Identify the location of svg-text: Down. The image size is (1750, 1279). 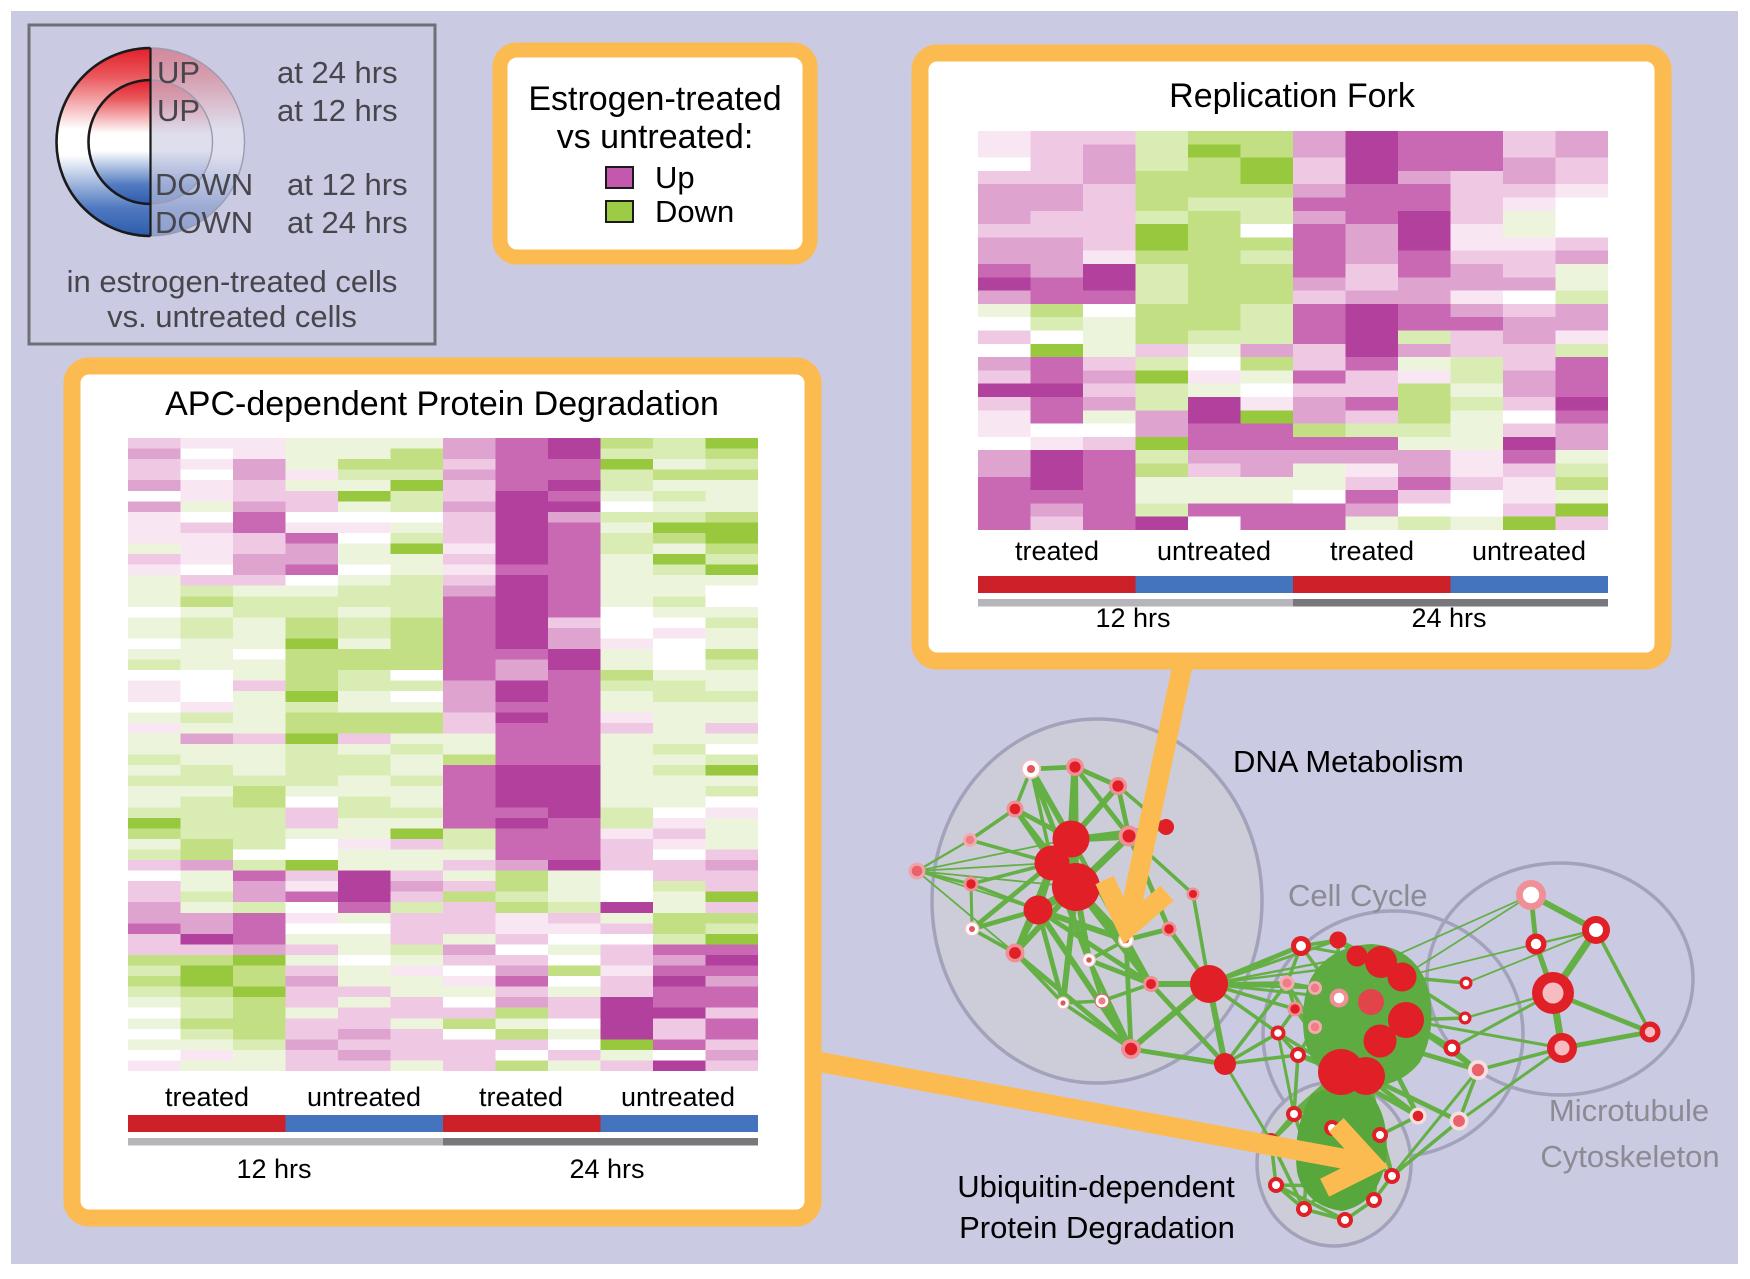
(694, 211).